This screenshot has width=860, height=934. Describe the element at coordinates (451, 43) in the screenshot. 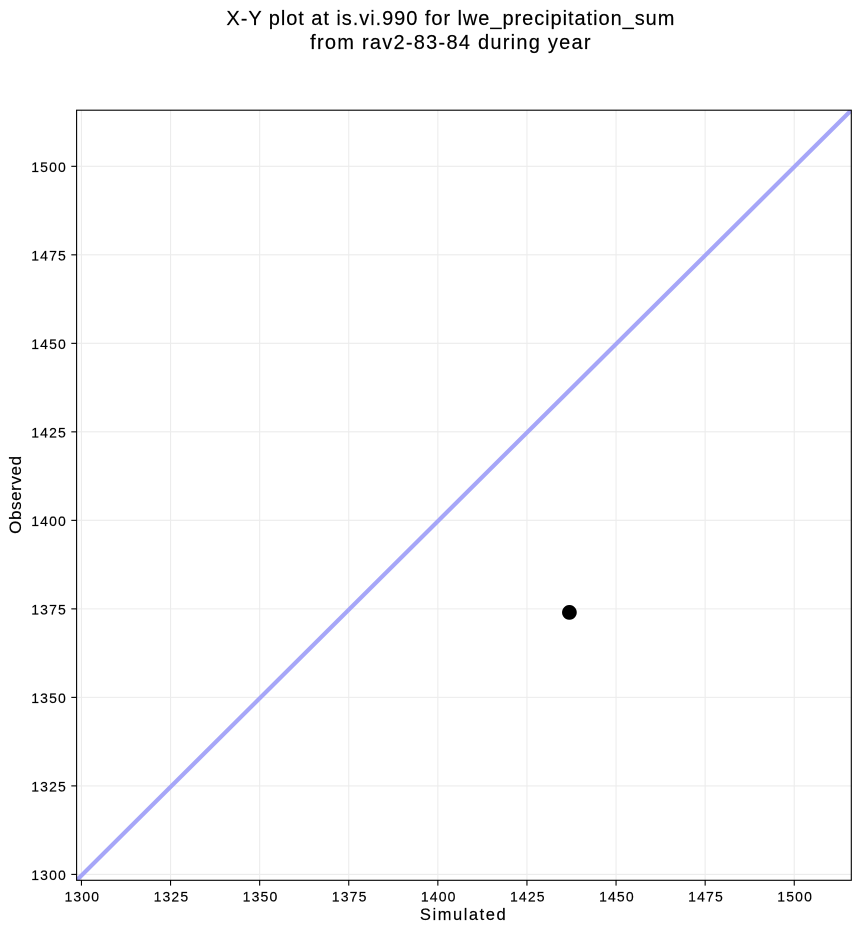

I see `svg-text: from rav2-83-84 during year` at that location.